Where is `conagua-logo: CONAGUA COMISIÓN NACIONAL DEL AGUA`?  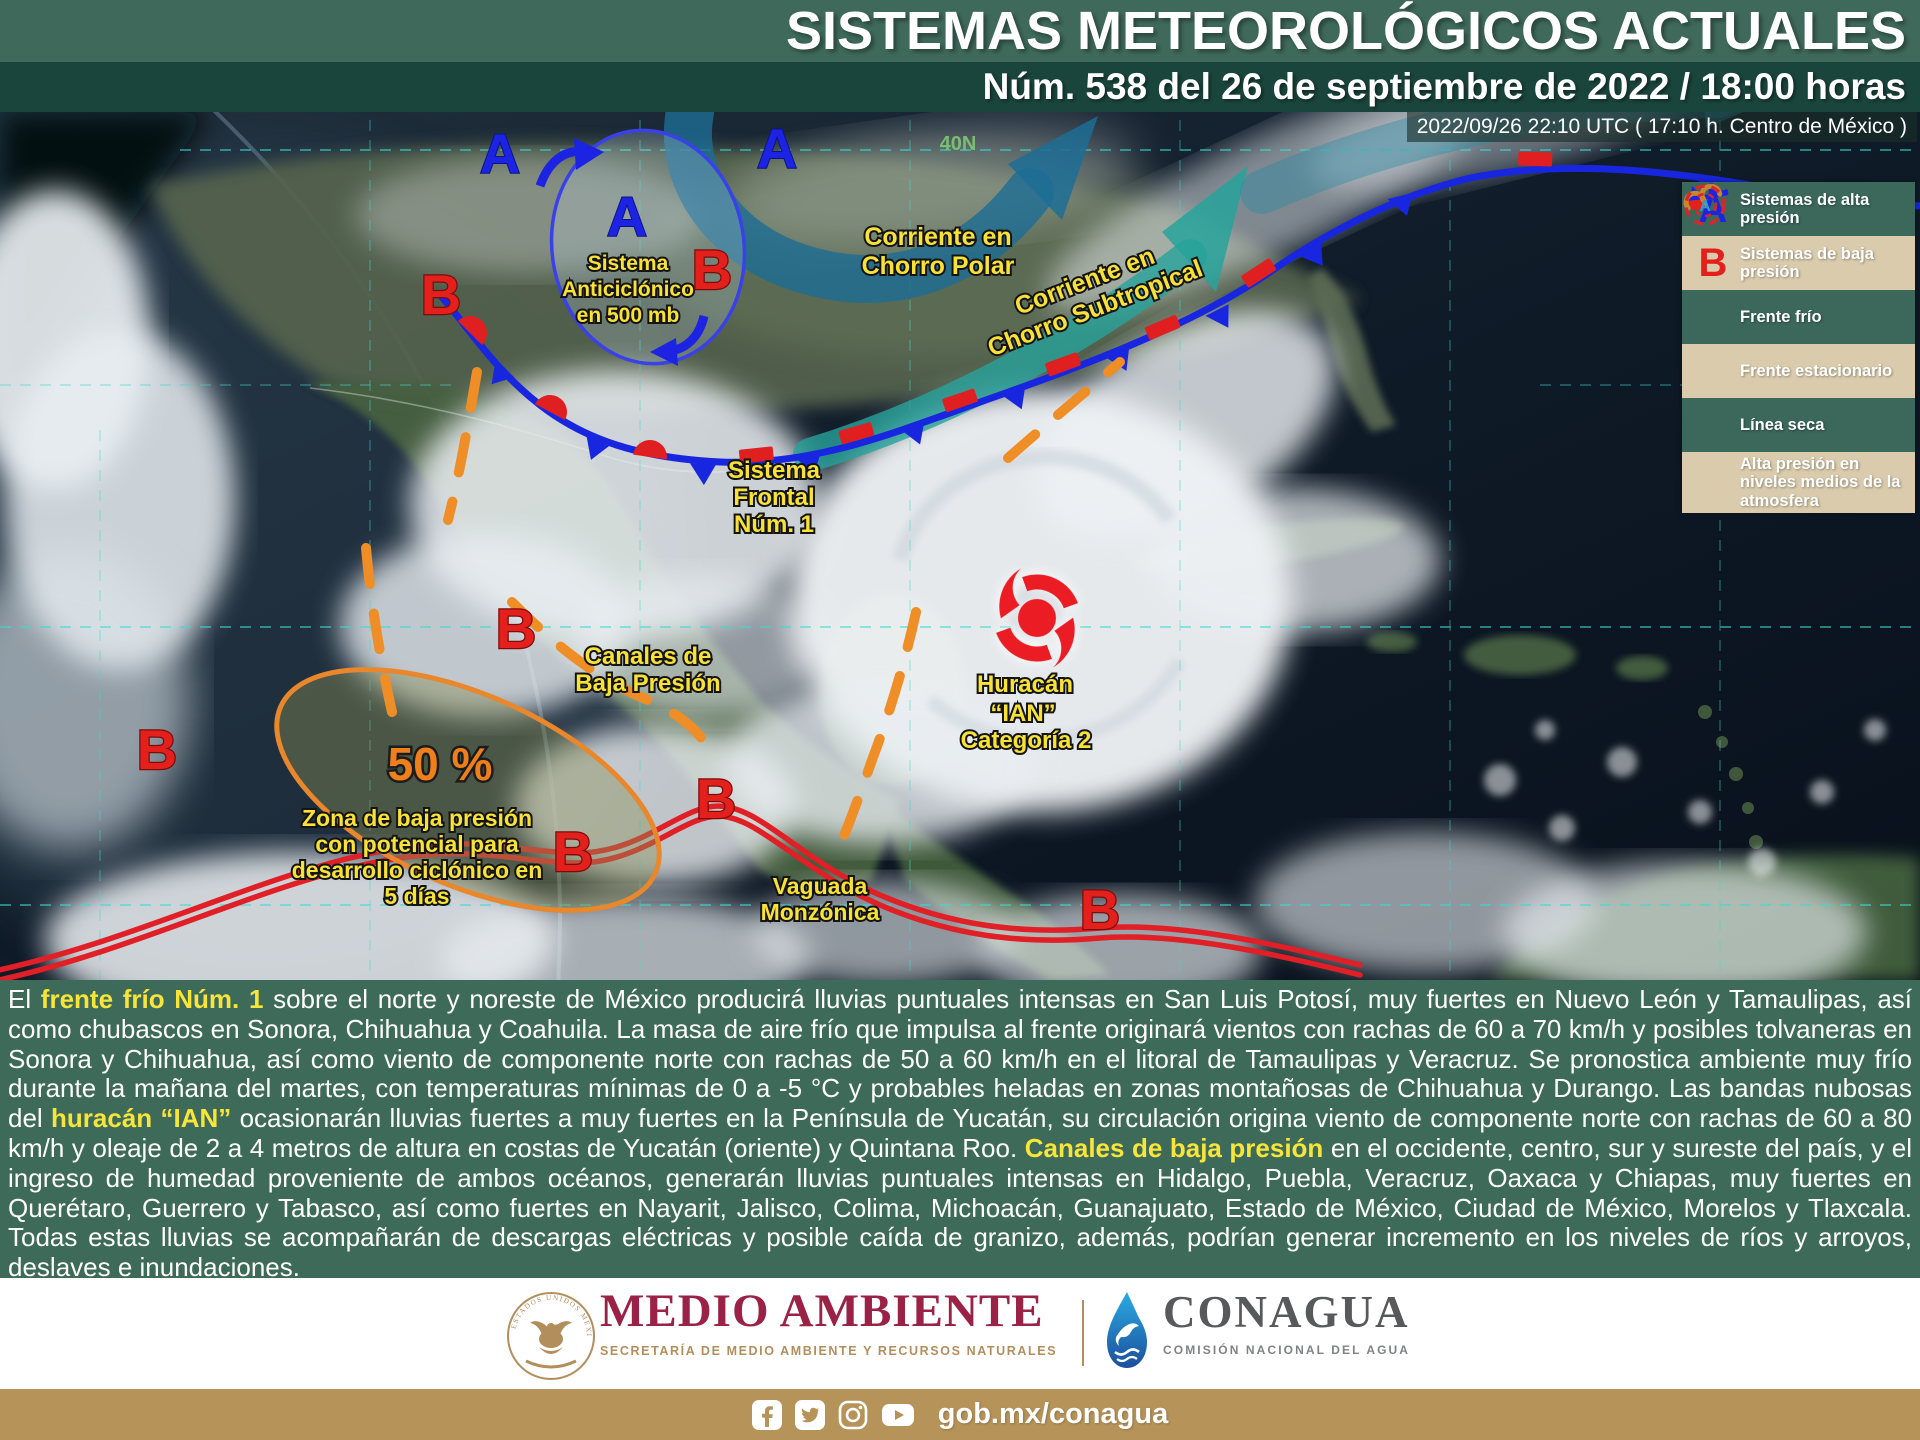
conagua-logo: CONAGUA COMISIÓN NACIONAL DEL AGUA is located at coordinates (1256, 1330).